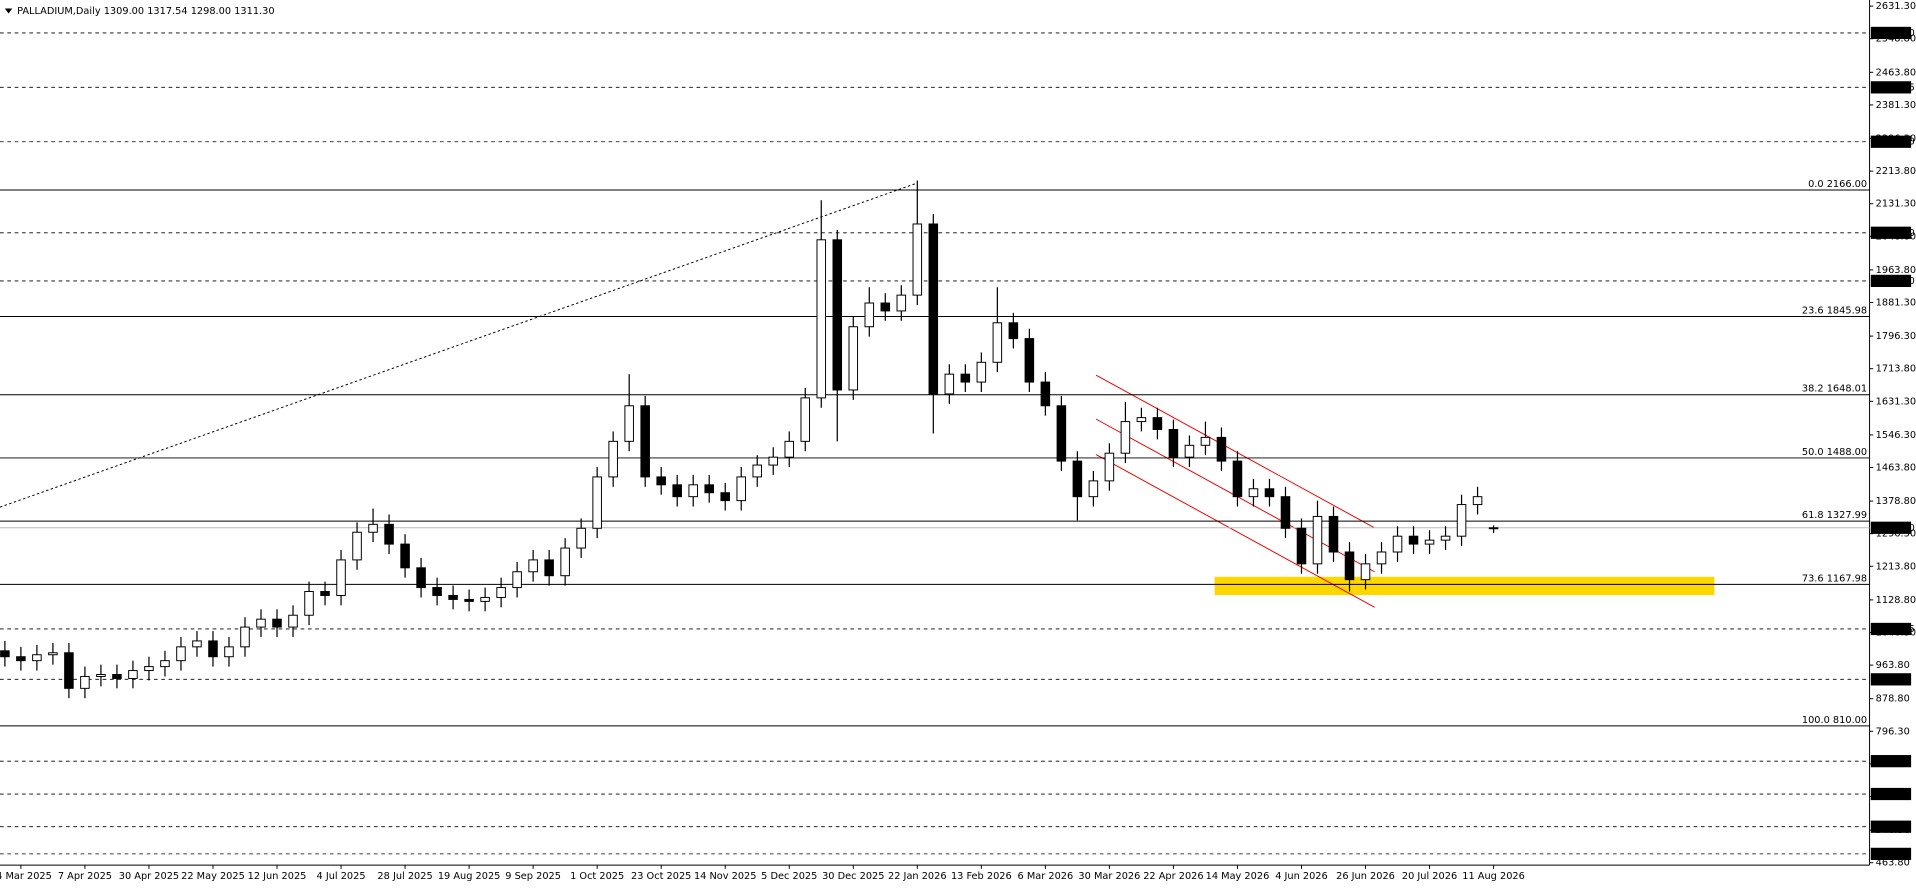 The image size is (1916, 888). Describe the element at coordinates (789, 876) in the screenshot. I see `x-tick-label: 5 Dec 2025` at that location.